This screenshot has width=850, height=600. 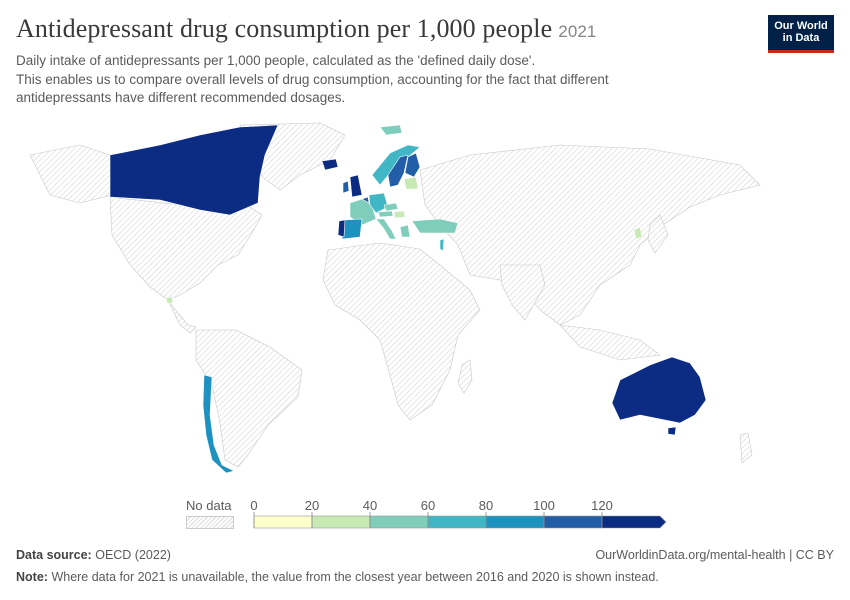 I want to click on region-central-america, so click(x=182, y=316).